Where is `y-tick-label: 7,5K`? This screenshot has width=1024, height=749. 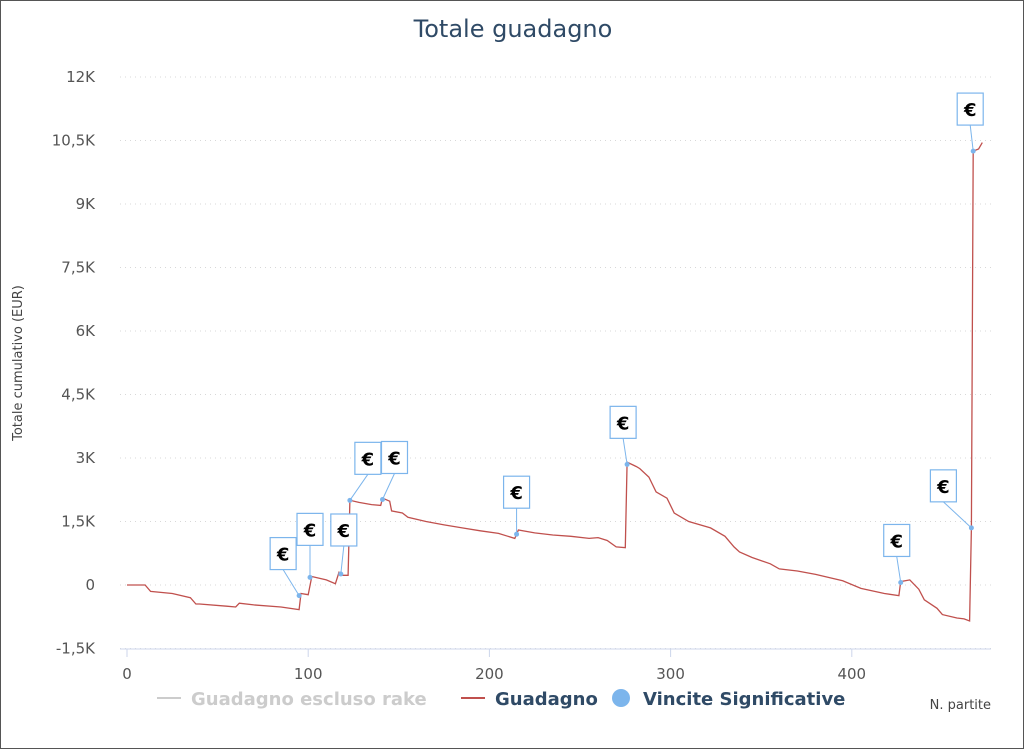
y-tick-label: 7,5K is located at coordinates (78, 268).